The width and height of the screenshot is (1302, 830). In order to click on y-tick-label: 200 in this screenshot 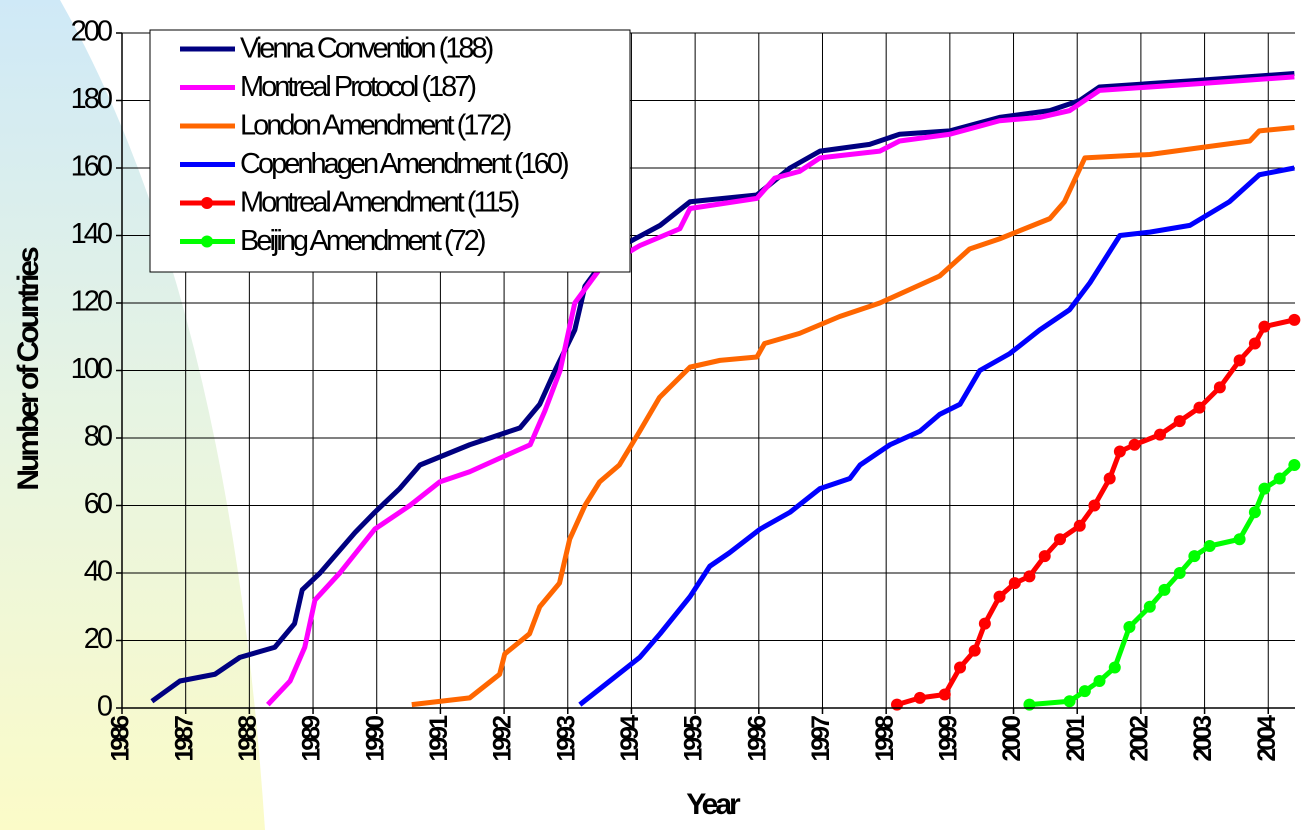, I will do `click(91, 32)`.